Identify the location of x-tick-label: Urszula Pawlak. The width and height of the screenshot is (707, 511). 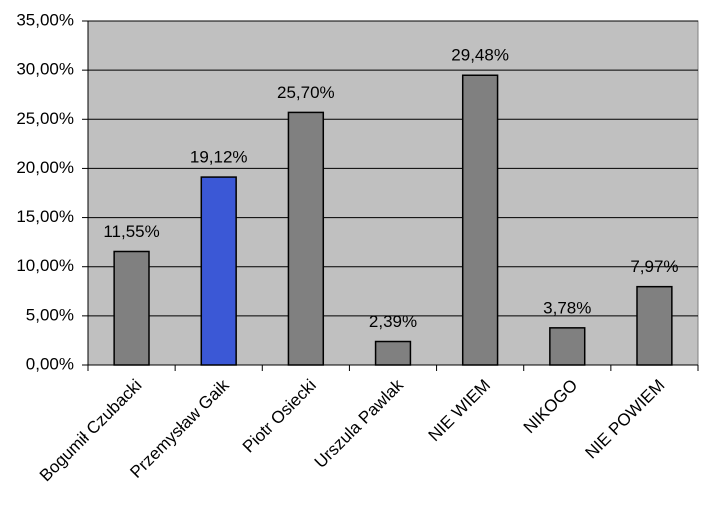
(359, 423).